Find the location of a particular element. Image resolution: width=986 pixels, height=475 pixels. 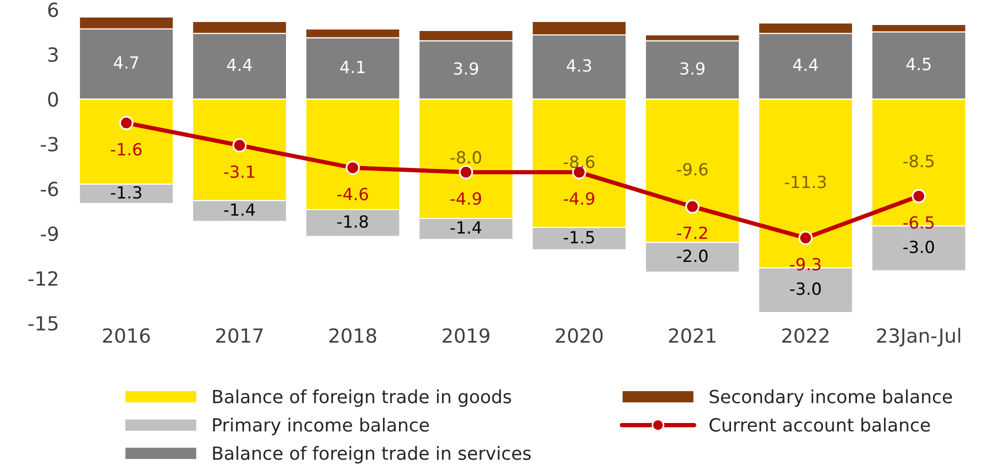

x-tick-label: 2022 is located at coordinates (805, 335).